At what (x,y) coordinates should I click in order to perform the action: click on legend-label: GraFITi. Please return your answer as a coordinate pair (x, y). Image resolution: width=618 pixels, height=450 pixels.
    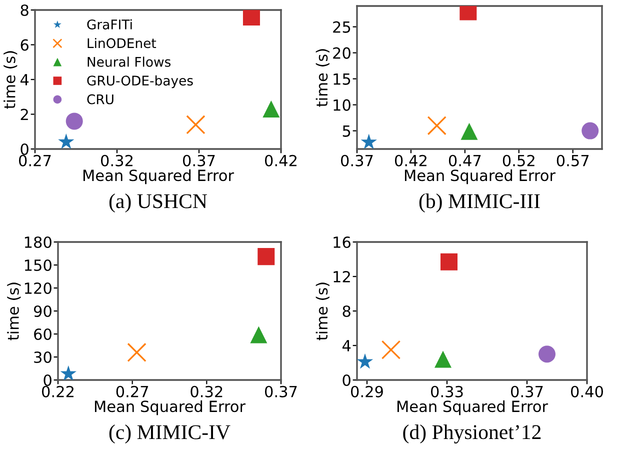
    Looking at the image, I should click on (109, 24).